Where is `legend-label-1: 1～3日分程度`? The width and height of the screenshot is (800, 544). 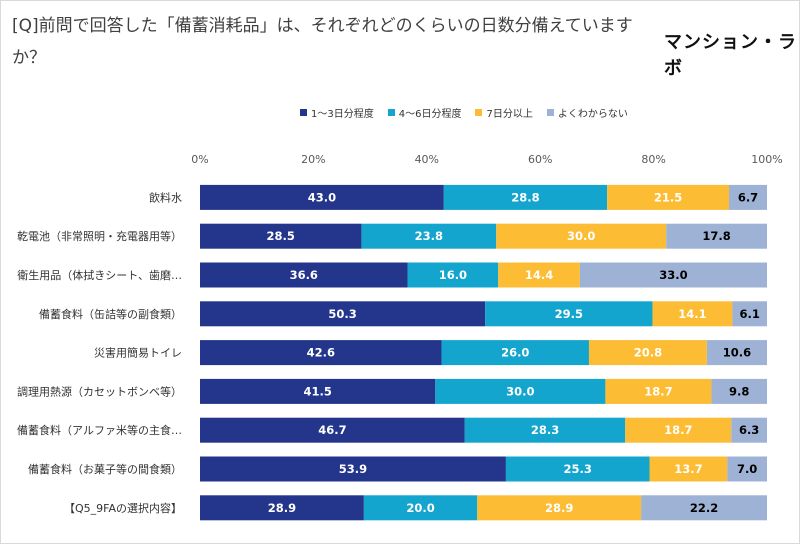
legend-label-1: 1～3日分程度 is located at coordinates (342, 114).